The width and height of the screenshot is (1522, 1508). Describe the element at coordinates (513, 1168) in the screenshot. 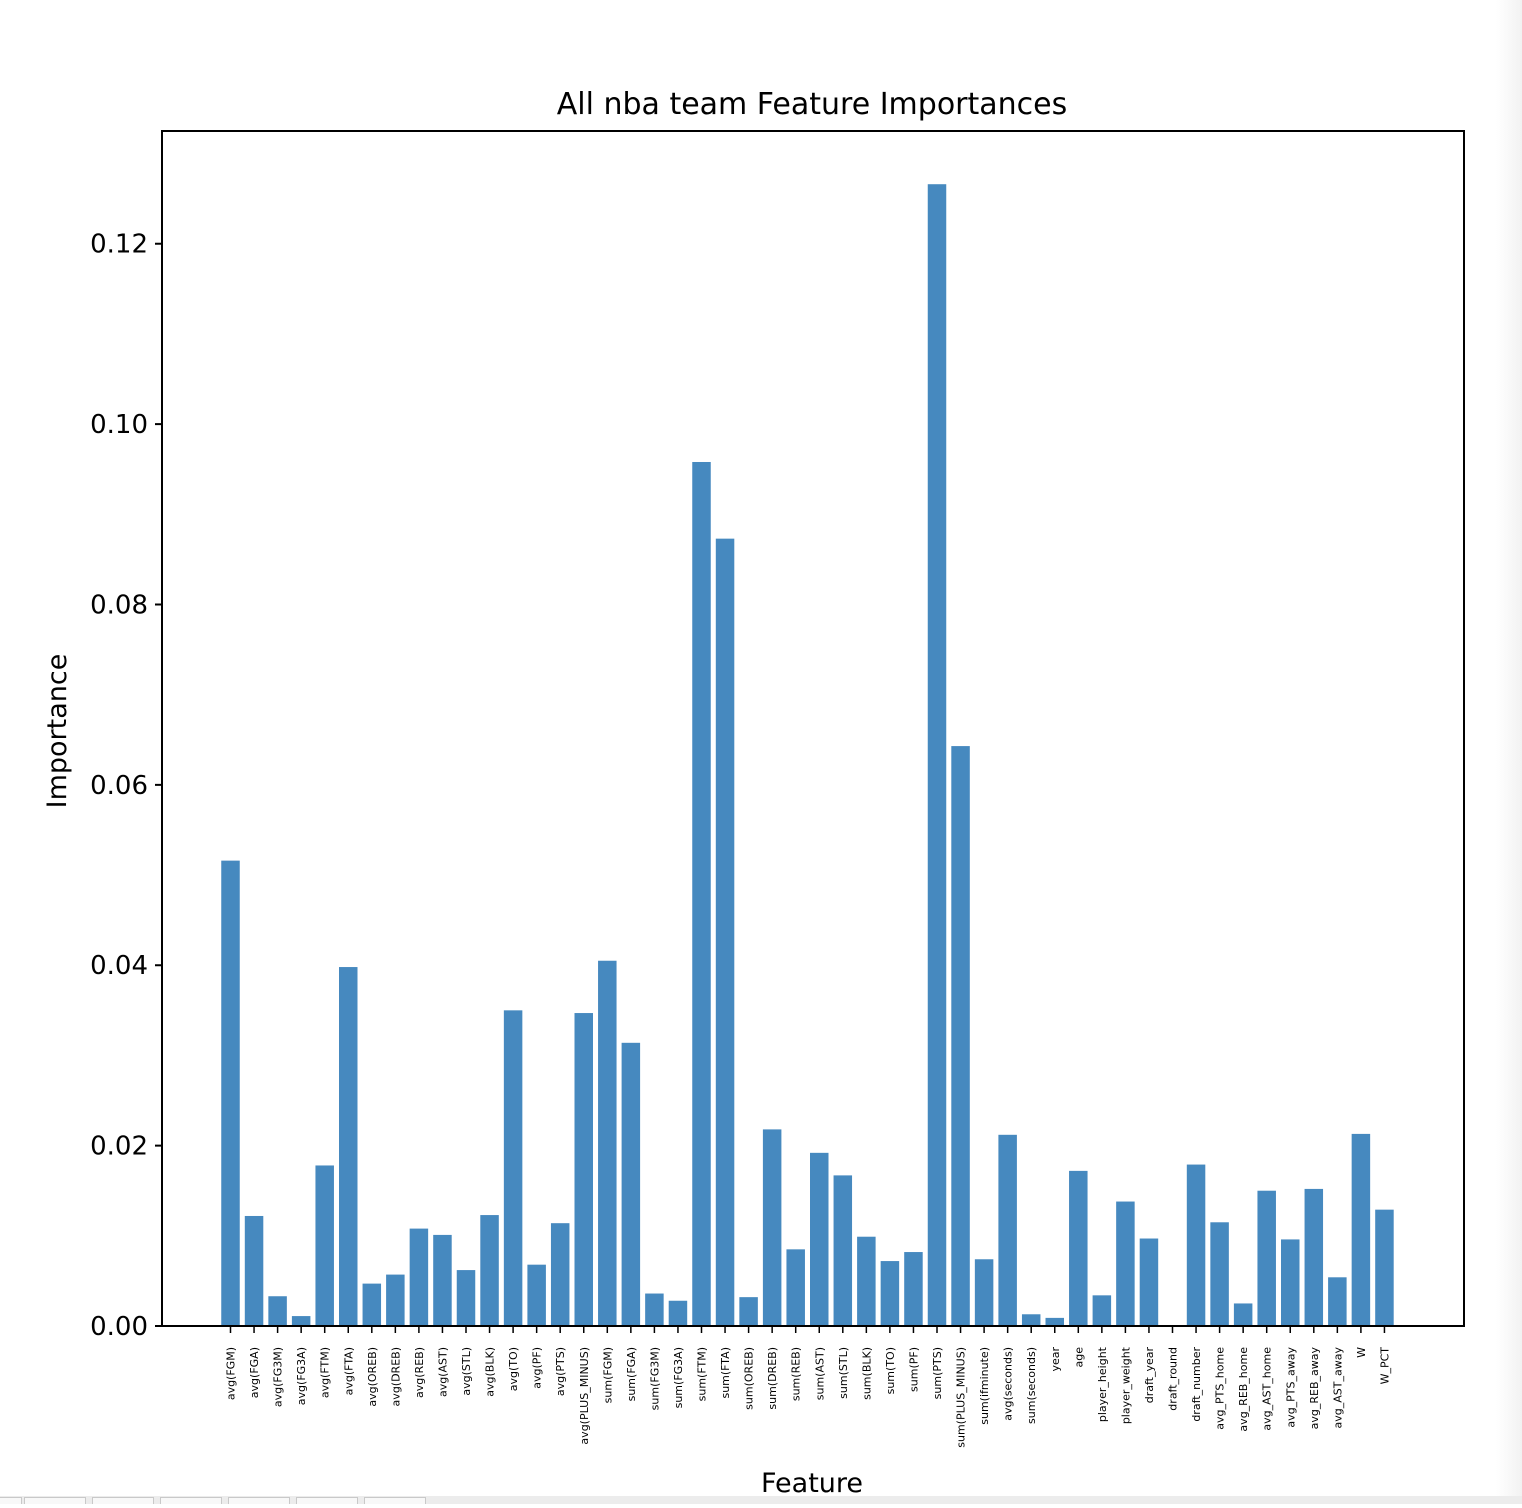

I see `bar-avg(TO)` at that location.